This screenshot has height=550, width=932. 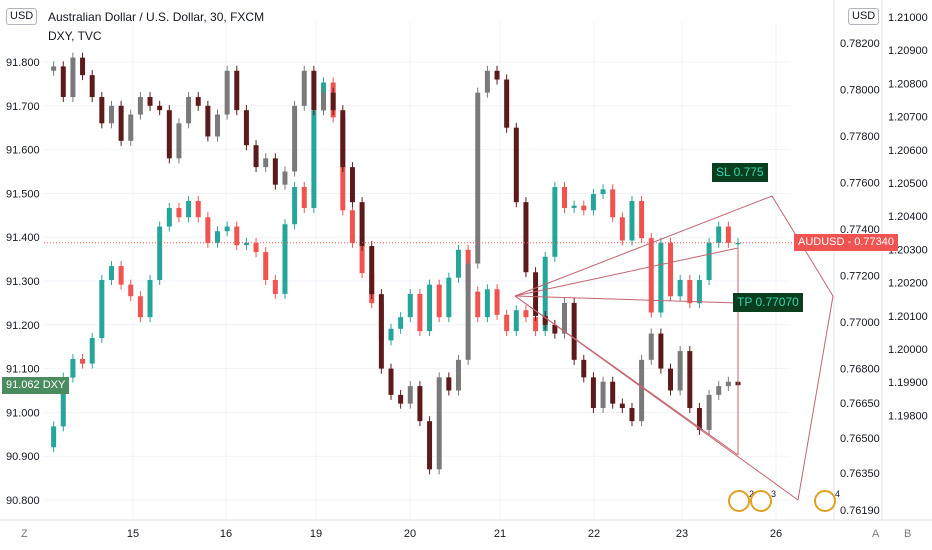 I want to click on x-tick-label: 15, so click(x=133, y=534).